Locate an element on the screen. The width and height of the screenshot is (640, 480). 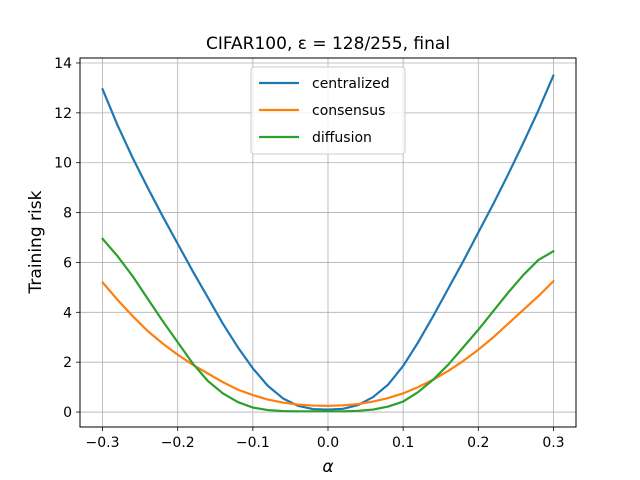
y-tick-label: 4 is located at coordinates (67, 313).